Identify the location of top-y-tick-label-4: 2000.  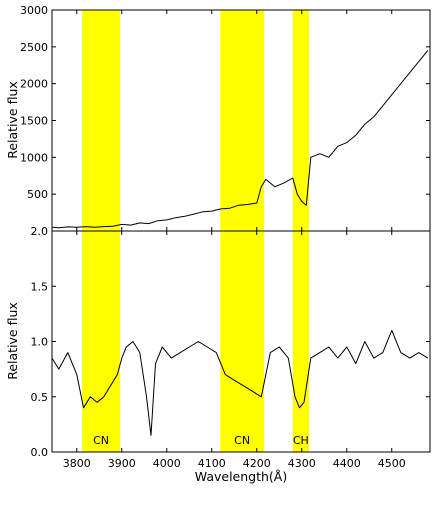
(34, 84).